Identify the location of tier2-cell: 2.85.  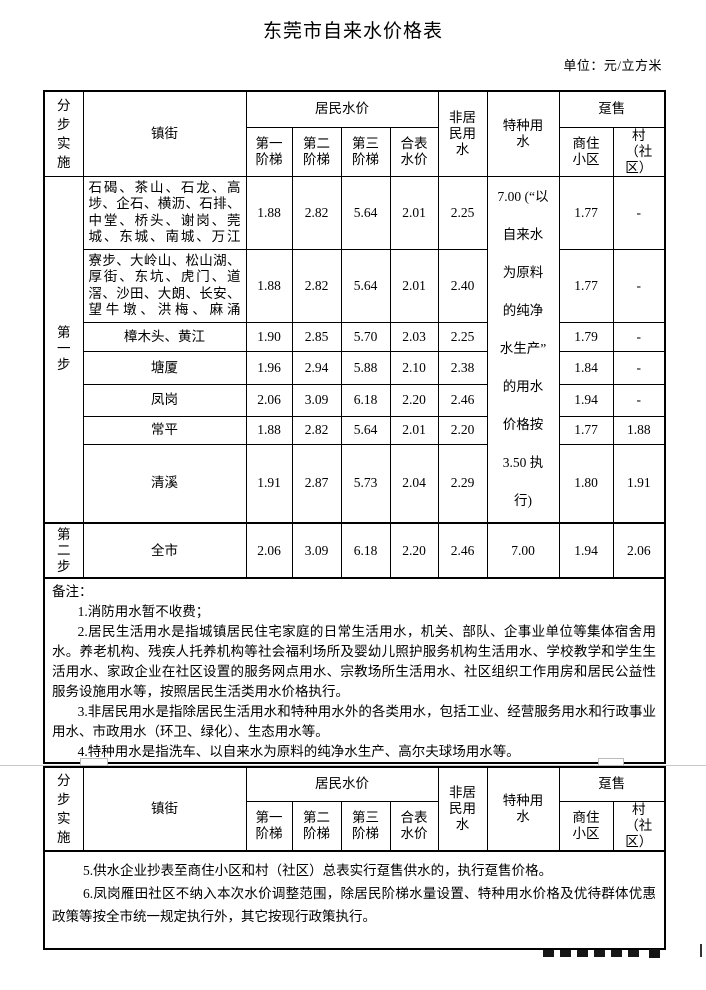
(316, 336).